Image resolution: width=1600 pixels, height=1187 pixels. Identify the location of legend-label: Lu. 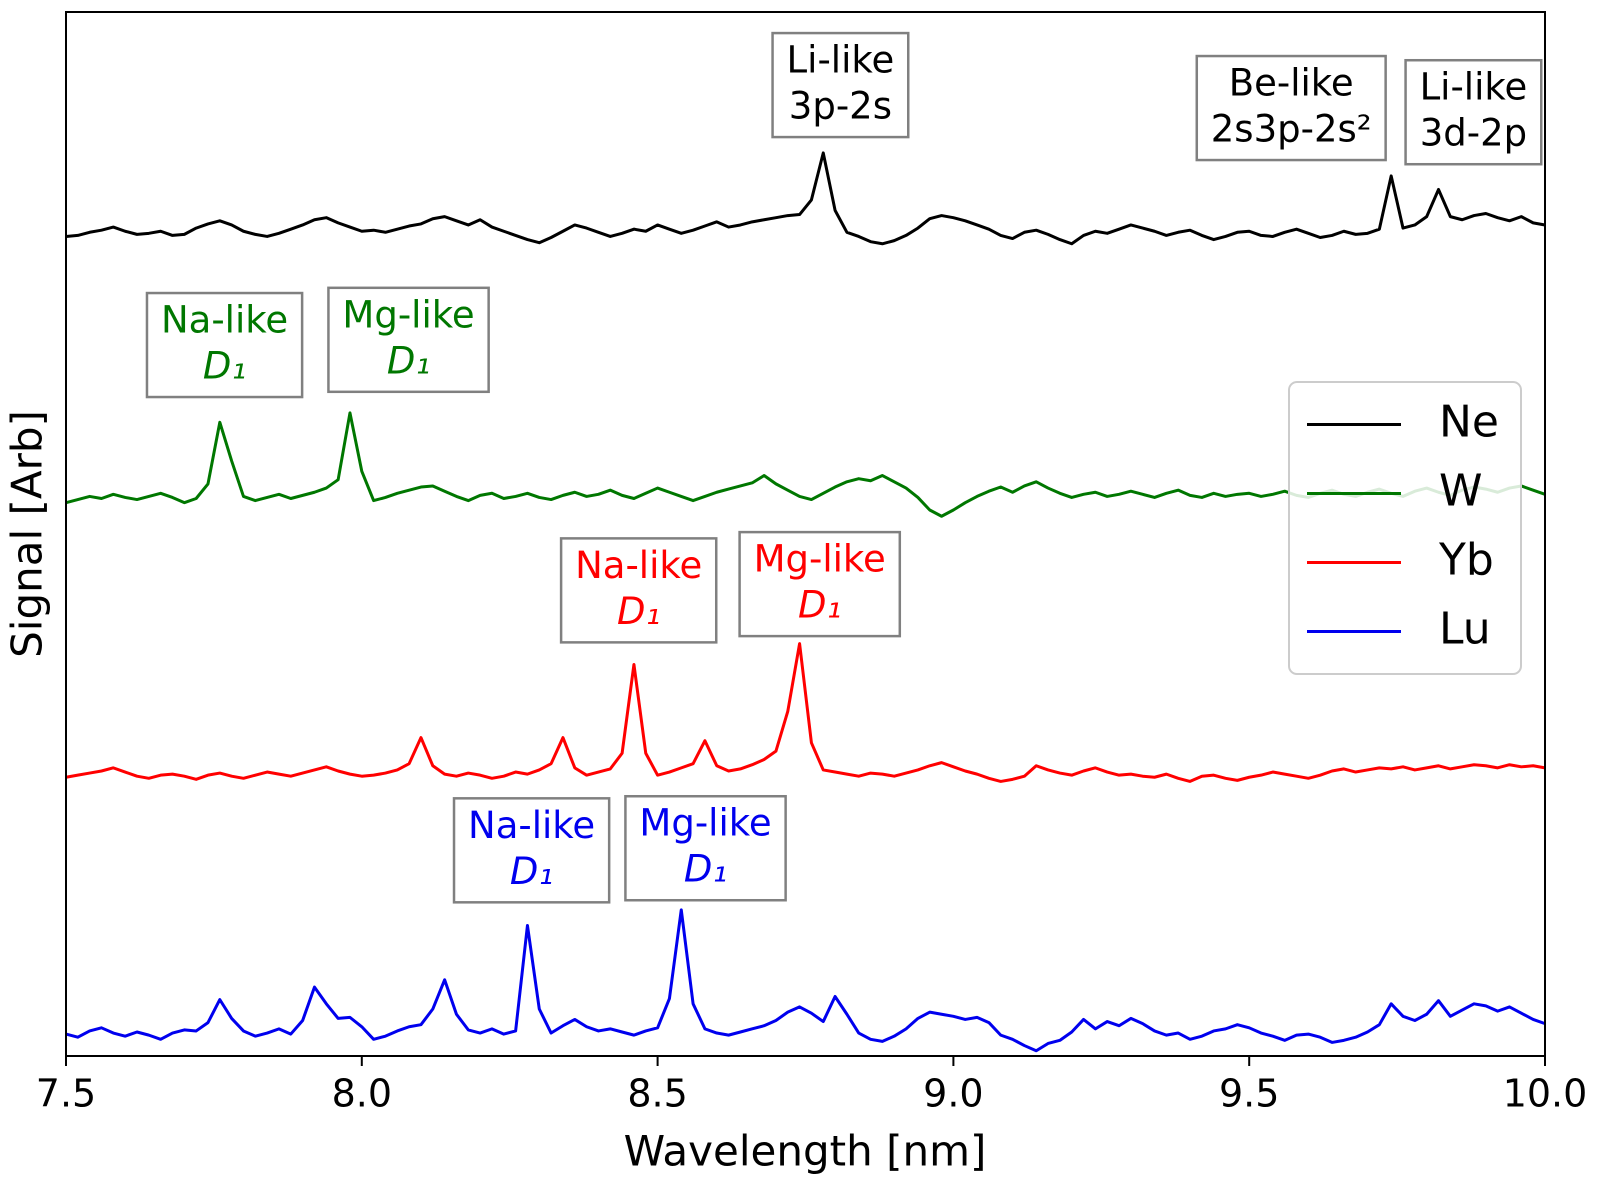
(1465, 629).